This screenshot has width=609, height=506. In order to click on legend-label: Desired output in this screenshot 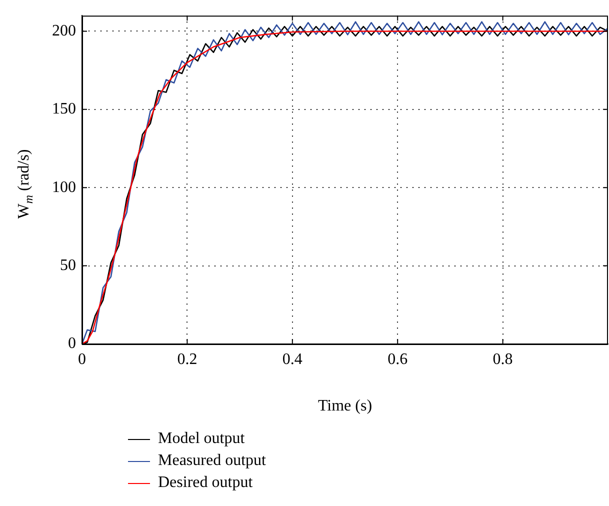, I will do `click(205, 483)`.